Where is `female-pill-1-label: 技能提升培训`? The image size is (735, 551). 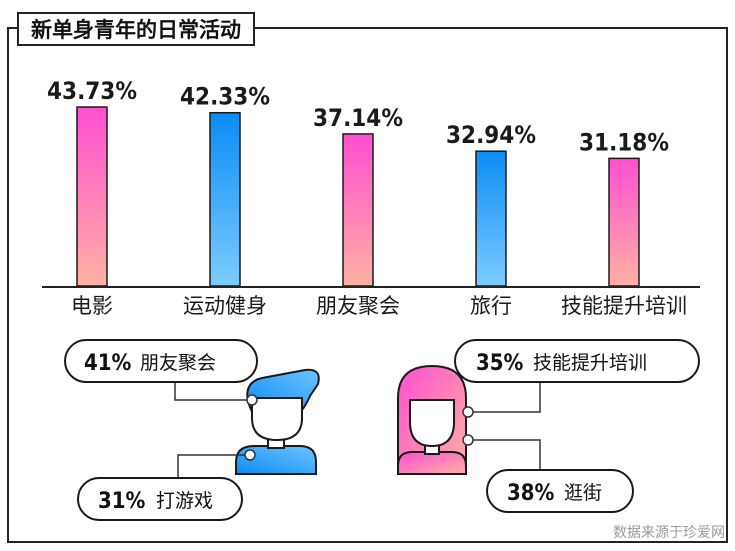 female-pill-1-label: 技能提升培训 is located at coordinates (590, 363).